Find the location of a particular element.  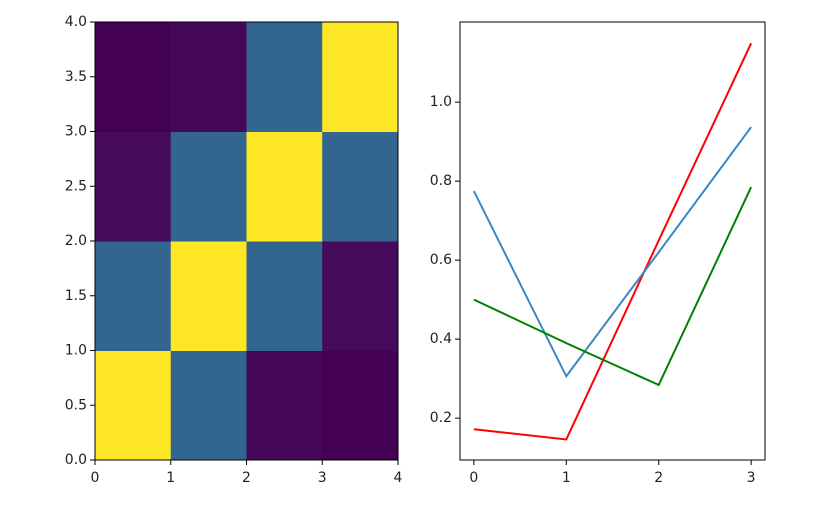

y-tick-label: 0.6 is located at coordinates (441, 260).